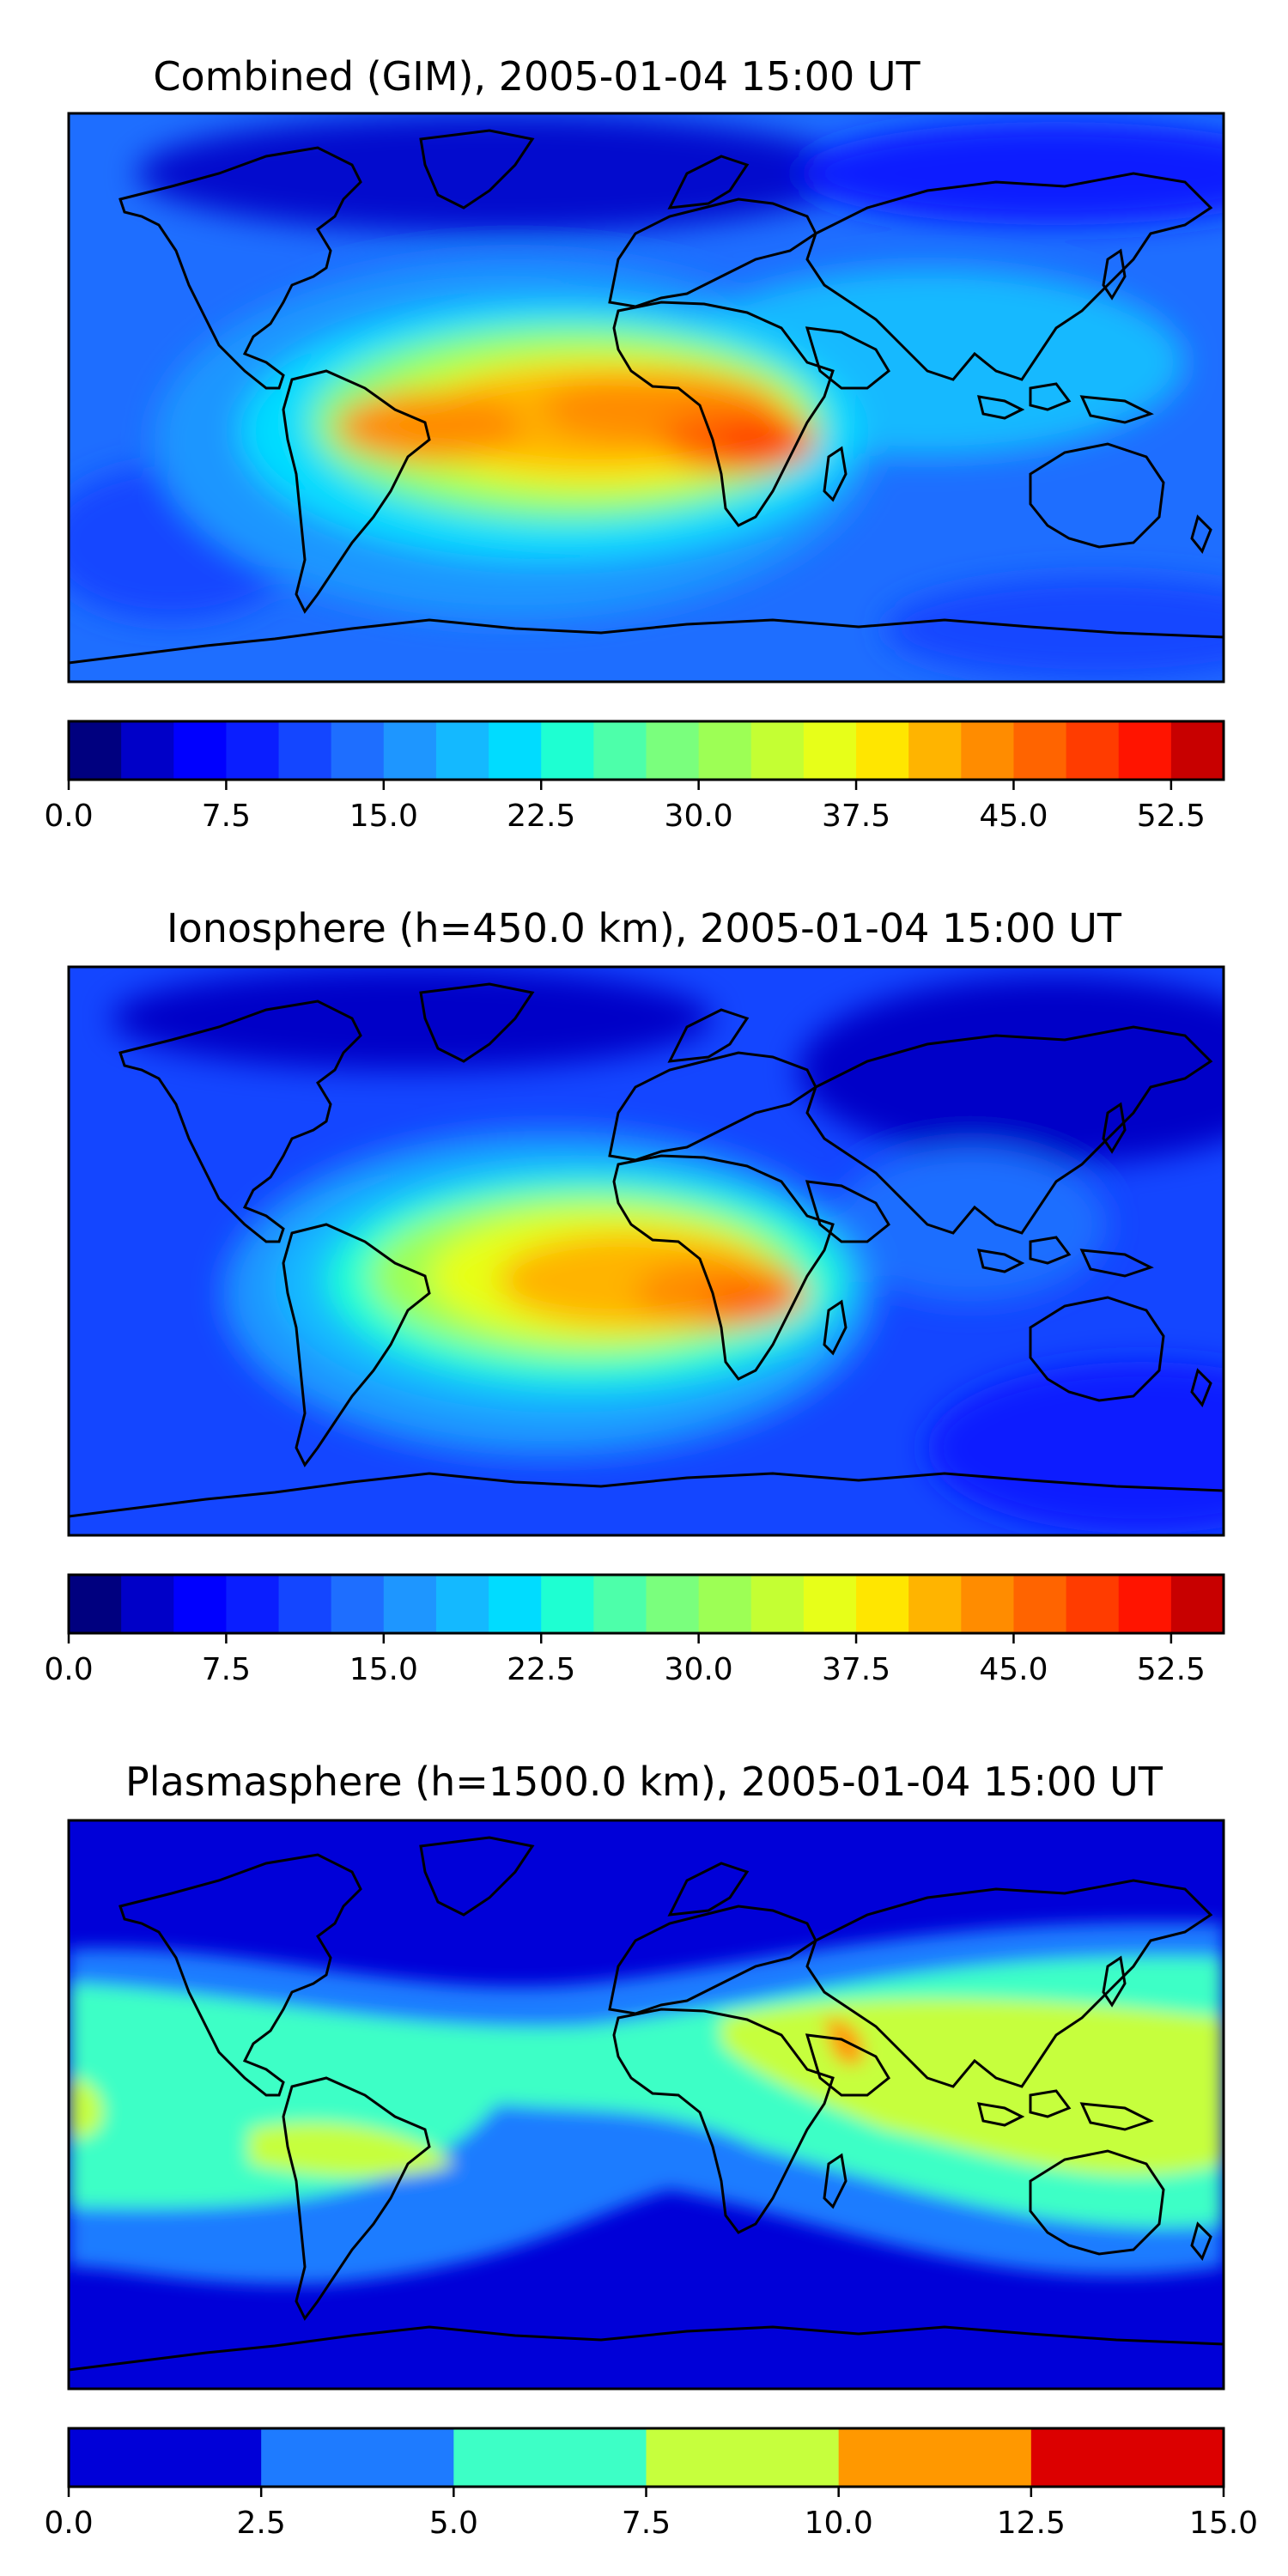  What do you see at coordinates (453, 2523) in the screenshot?
I see `colorbar-tick-label: 5.0` at bounding box center [453, 2523].